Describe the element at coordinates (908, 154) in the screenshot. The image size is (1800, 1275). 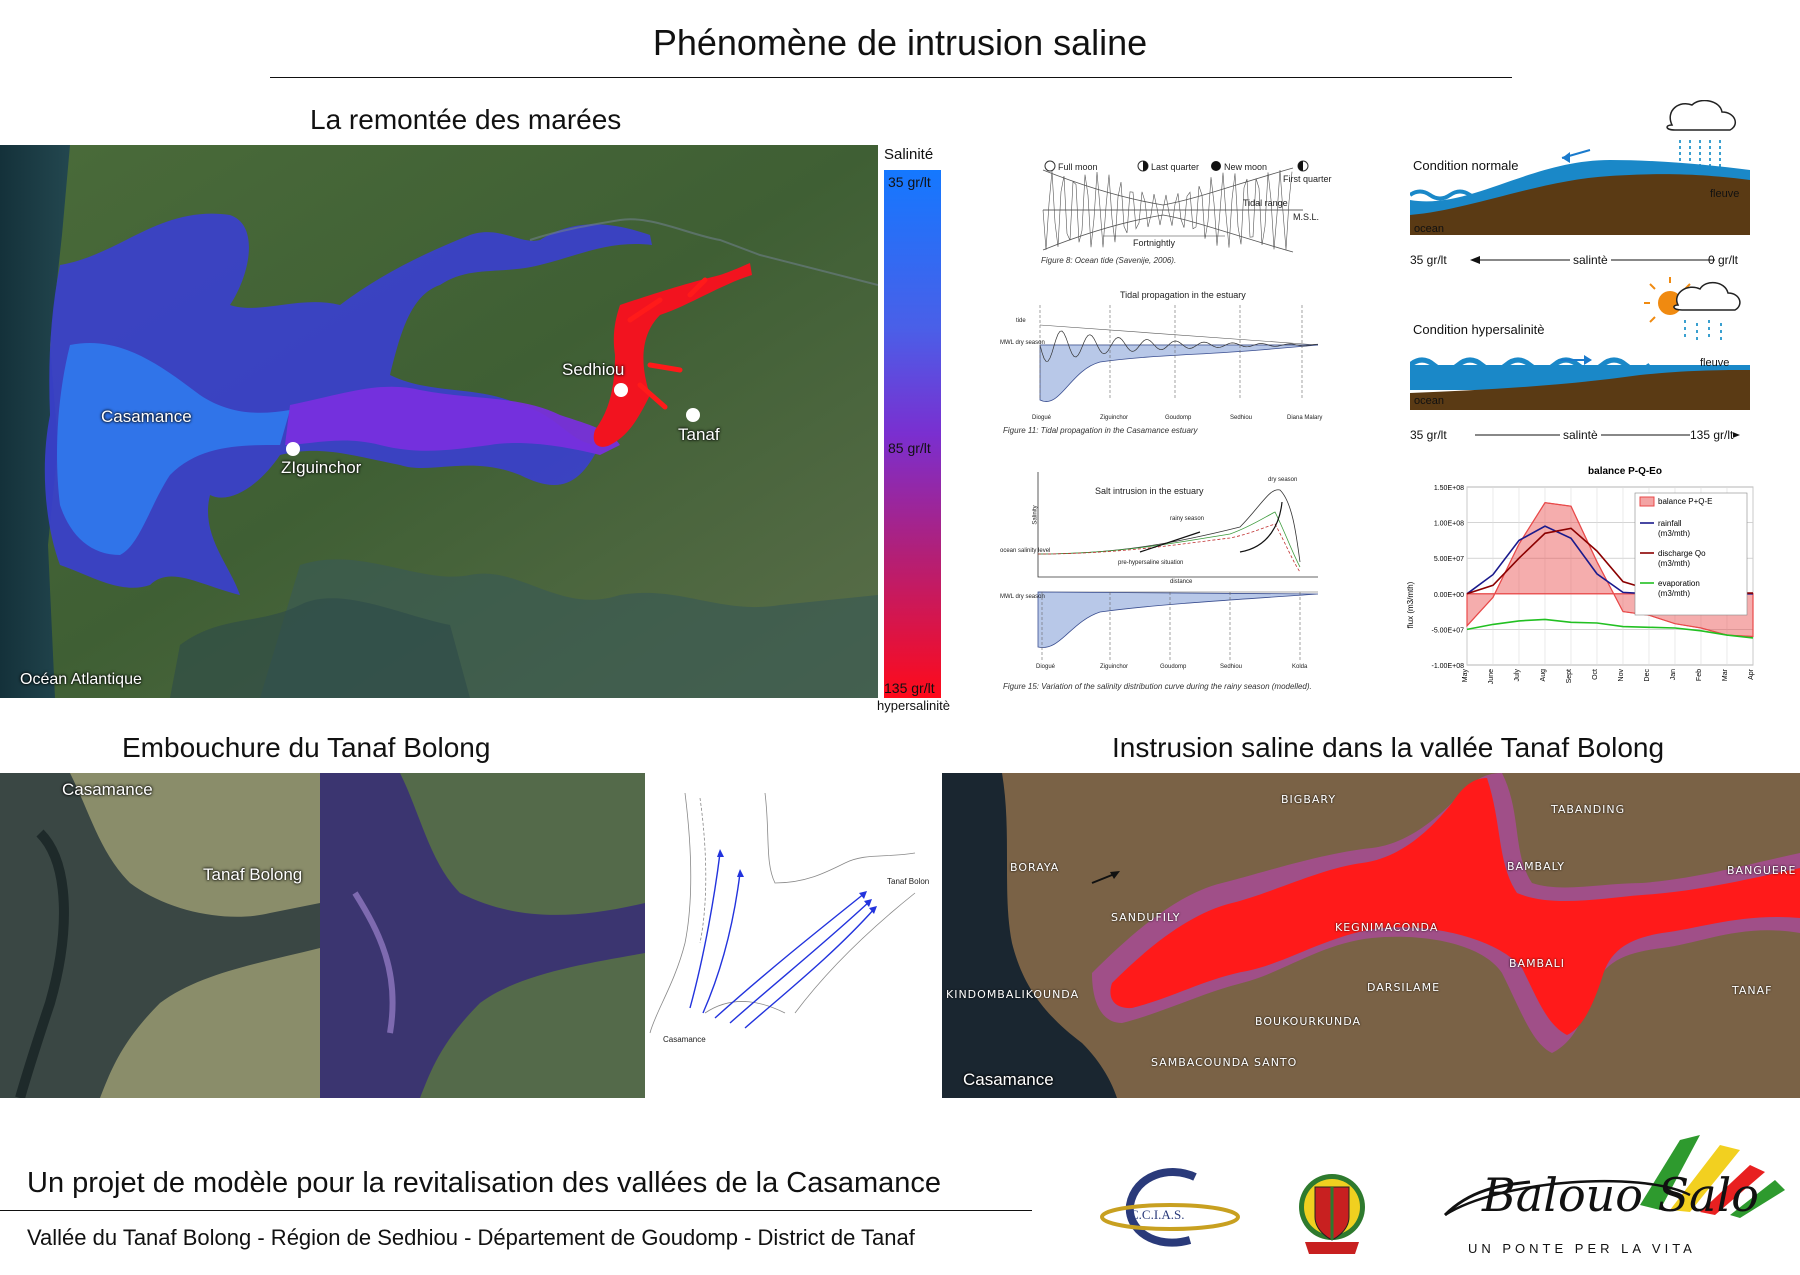
I see `legend-title: Salinité` at that location.